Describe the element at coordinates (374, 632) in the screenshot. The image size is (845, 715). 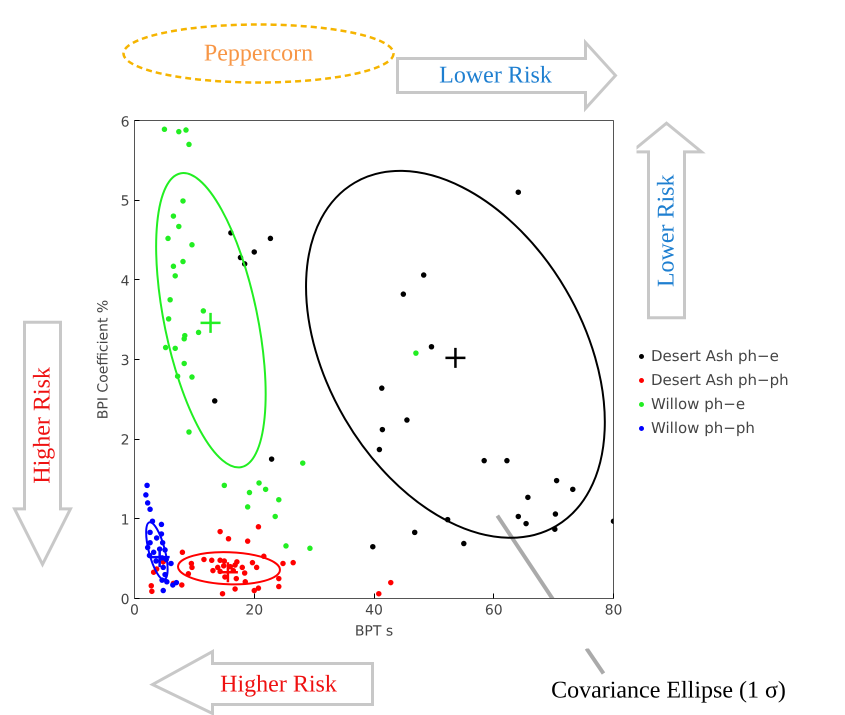
I see `x-axis-title: BPT s` at that location.